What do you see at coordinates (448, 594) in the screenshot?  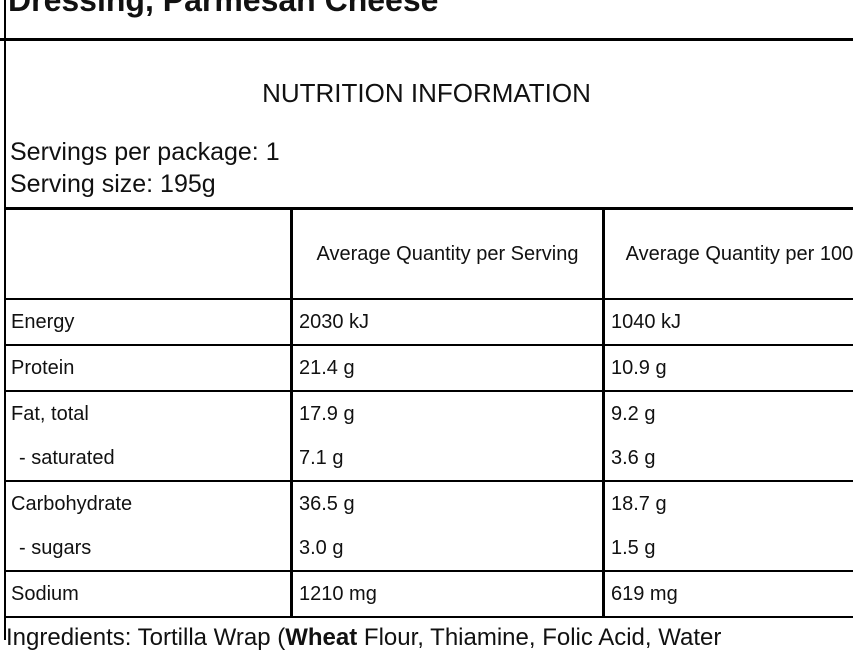 I see `nutrient-value: 1210 mg` at bounding box center [448, 594].